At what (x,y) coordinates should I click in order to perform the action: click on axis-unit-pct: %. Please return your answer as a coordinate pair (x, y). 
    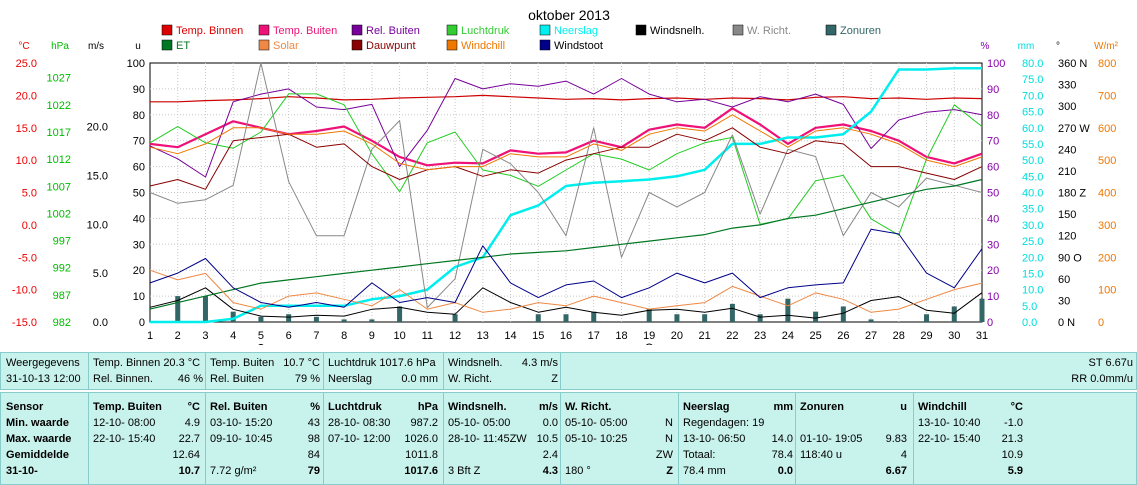
    Looking at the image, I should click on (985, 46).